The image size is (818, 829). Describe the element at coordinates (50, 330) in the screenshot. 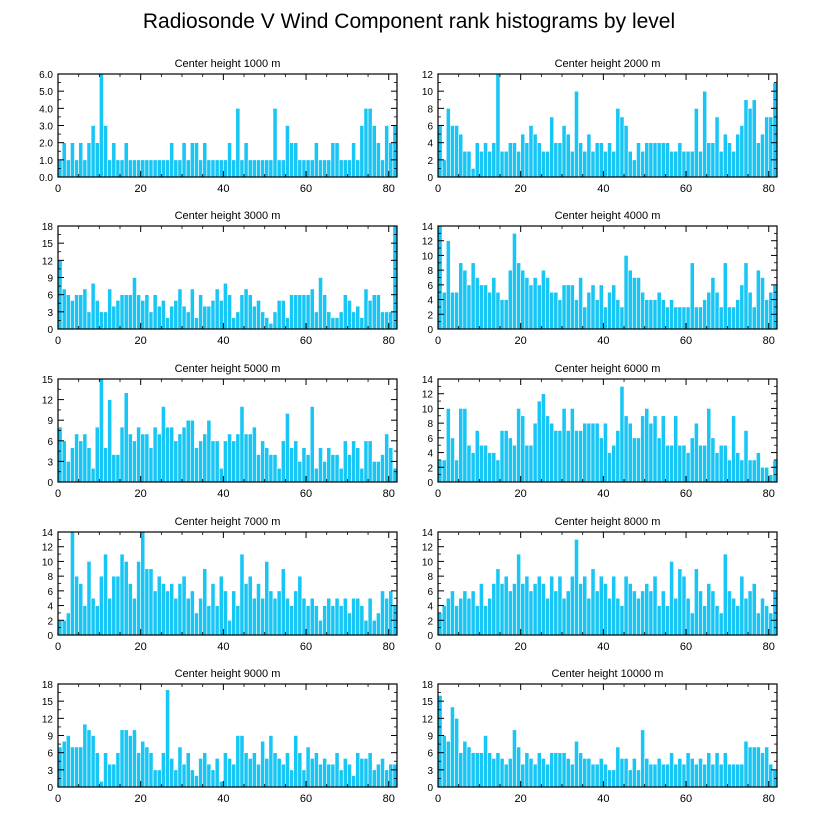

I see `y-tick-label: 0` at that location.